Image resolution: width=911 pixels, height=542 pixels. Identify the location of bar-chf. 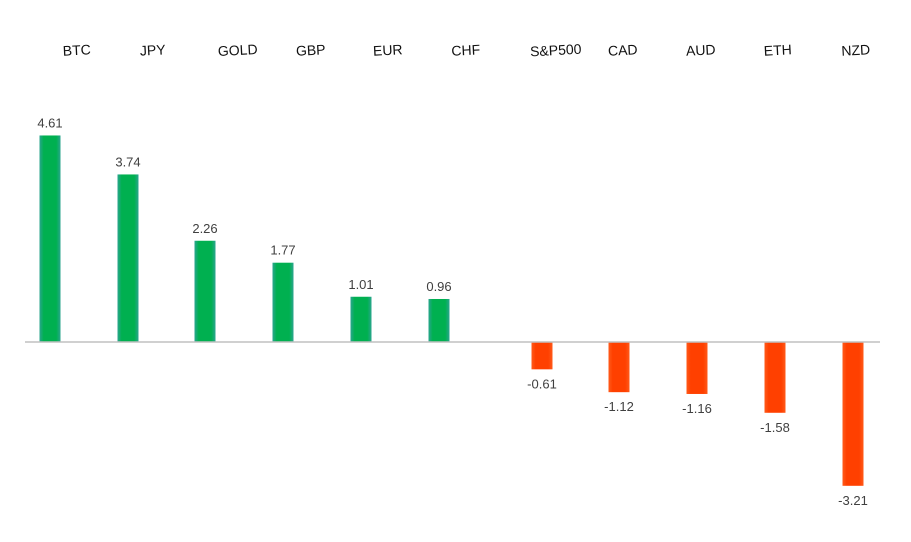
(439, 320).